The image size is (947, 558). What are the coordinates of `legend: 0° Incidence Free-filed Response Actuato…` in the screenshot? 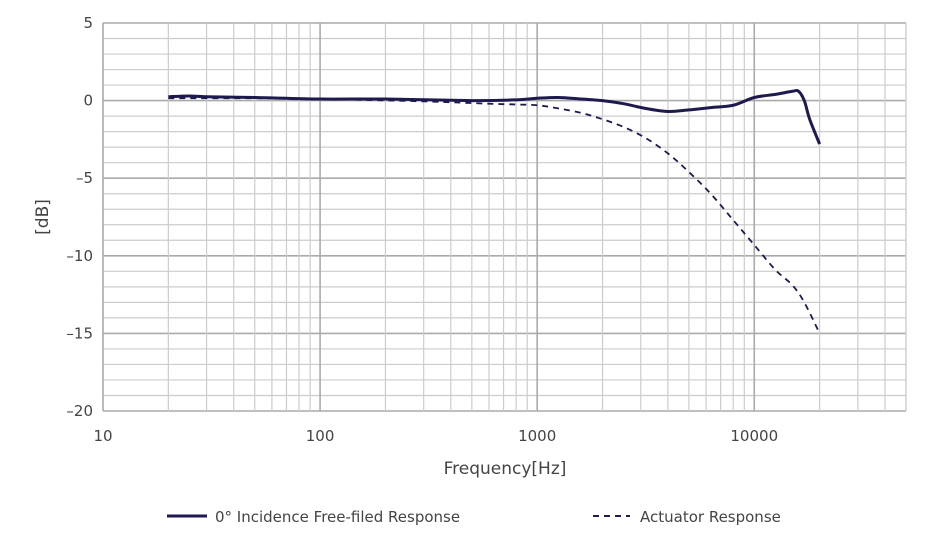 It's located at (474, 517).